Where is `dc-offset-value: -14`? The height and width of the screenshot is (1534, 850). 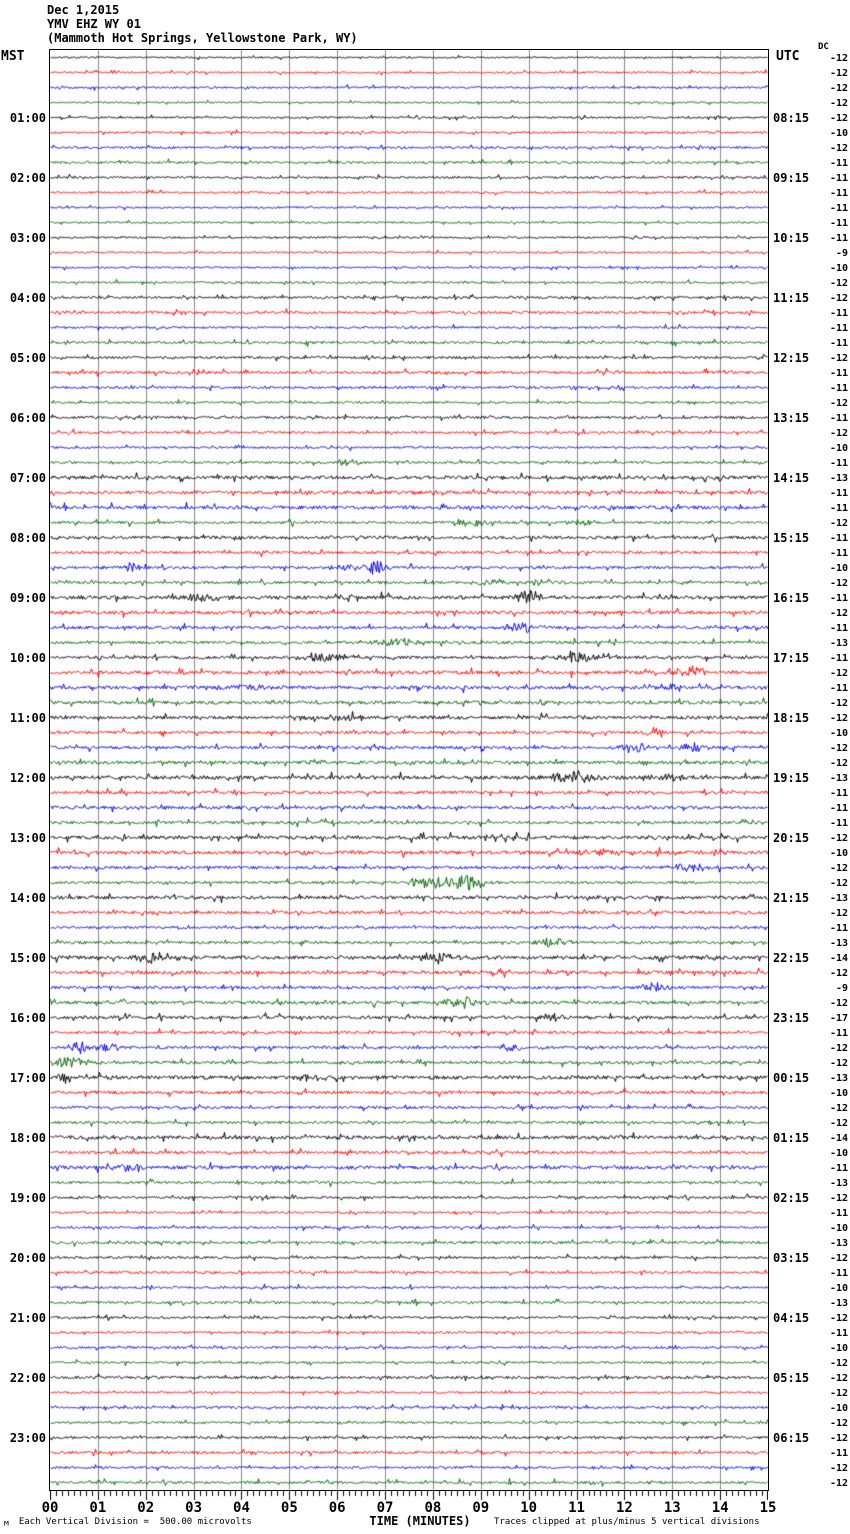 dc-offset-value: -14 is located at coordinates (838, 1138).